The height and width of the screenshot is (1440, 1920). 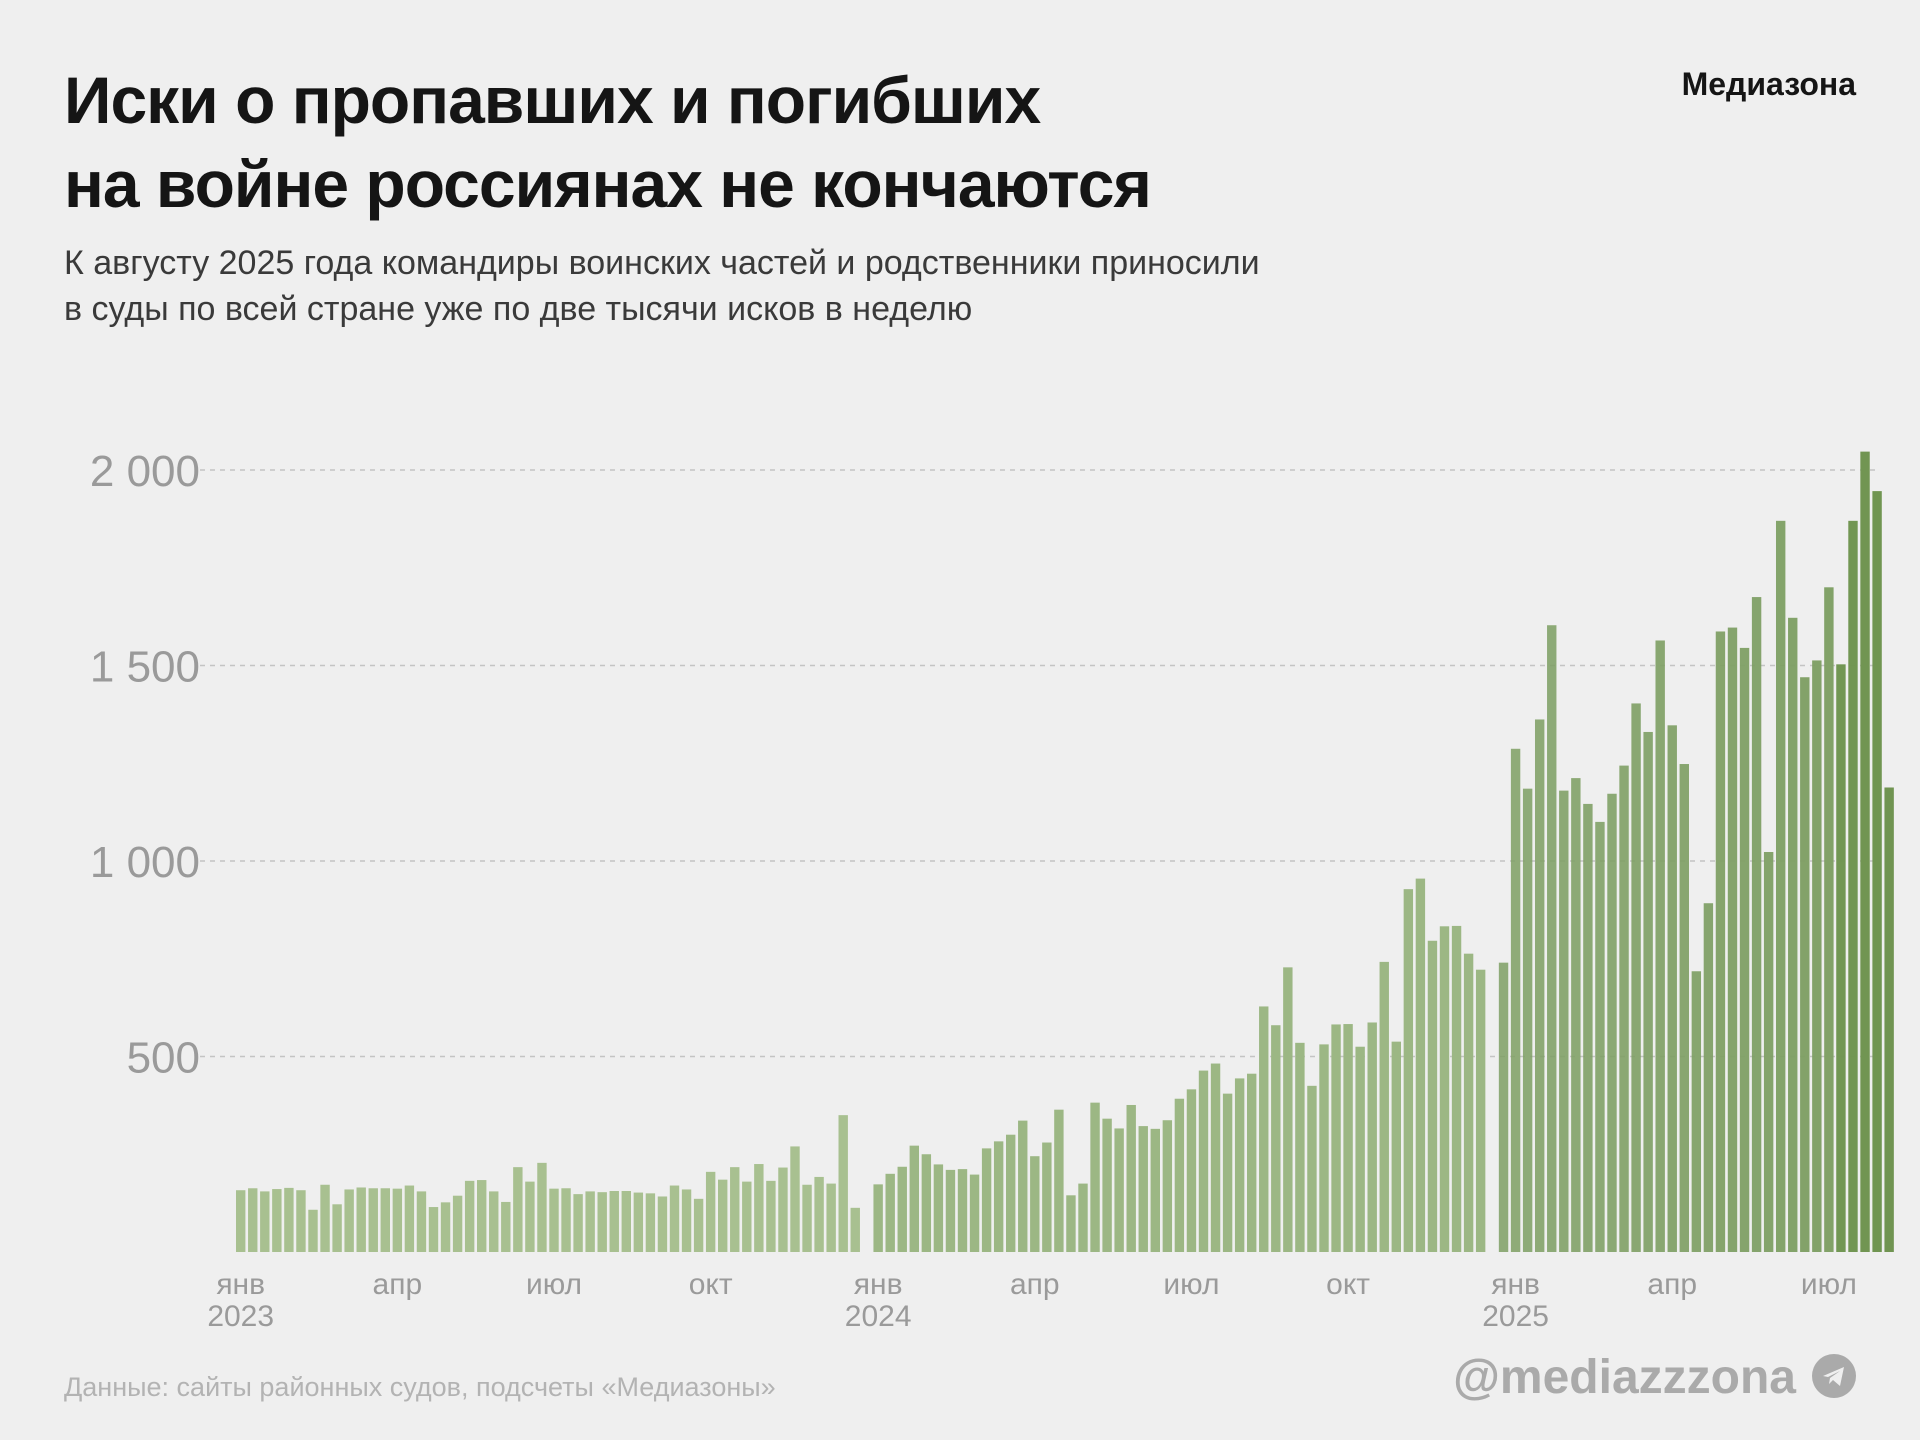 I want to click on bar-2025-w23, so click(x=1768, y=1052).